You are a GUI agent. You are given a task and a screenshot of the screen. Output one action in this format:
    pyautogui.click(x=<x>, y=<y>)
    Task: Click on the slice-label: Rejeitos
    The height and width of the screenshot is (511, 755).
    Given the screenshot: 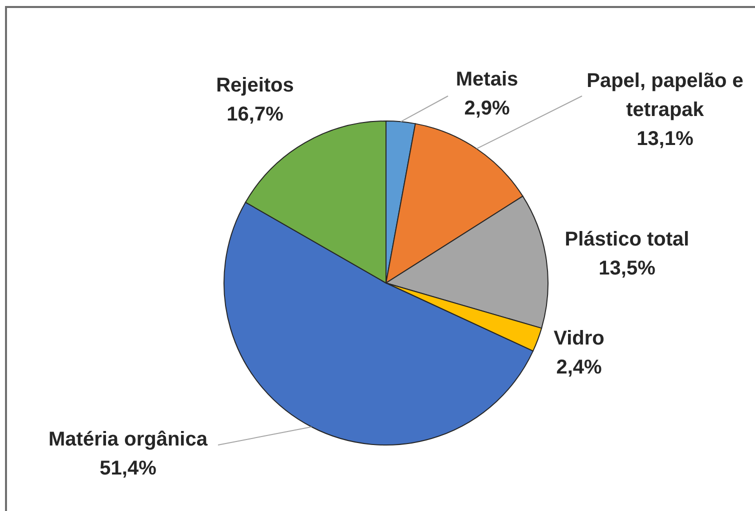 What is the action you would take?
    pyautogui.click(x=255, y=85)
    